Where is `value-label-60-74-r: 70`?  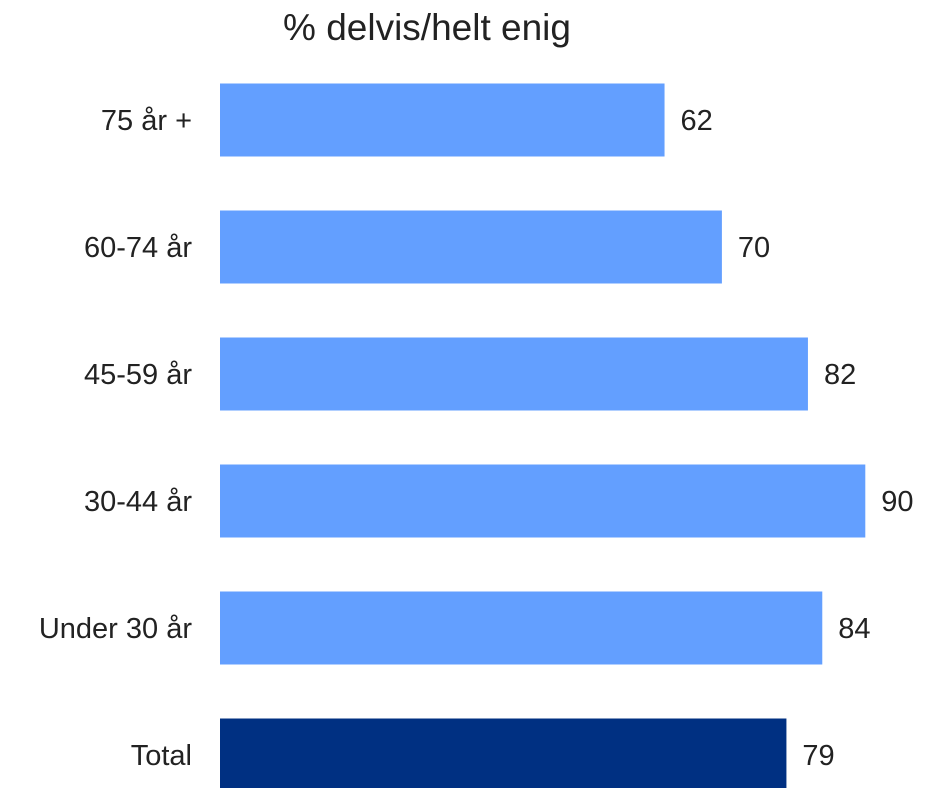
value-label-60-74-r: 70 is located at coordinates (754, 248).